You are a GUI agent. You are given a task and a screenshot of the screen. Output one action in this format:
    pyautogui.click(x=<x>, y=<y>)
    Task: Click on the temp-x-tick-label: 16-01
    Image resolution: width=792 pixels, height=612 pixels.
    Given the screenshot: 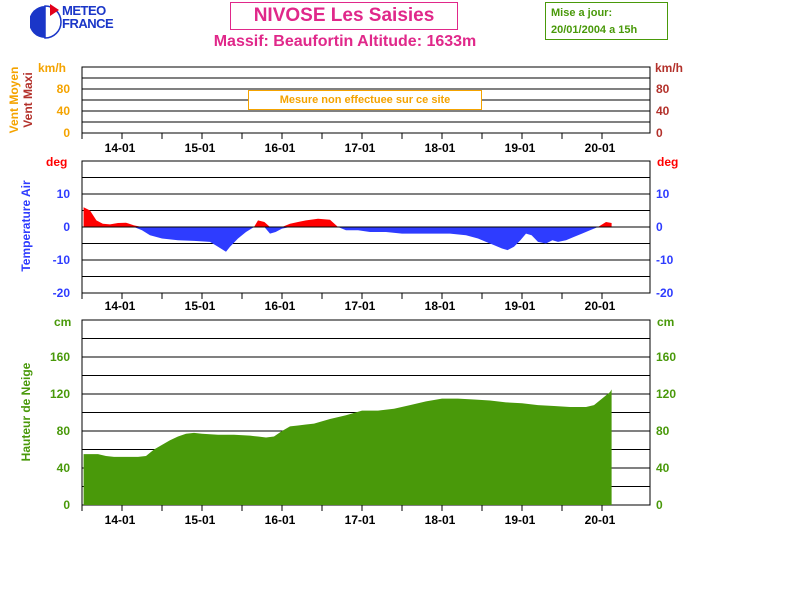 What is the action you would take?
    pyautogui.click(x=280, y=306)
    